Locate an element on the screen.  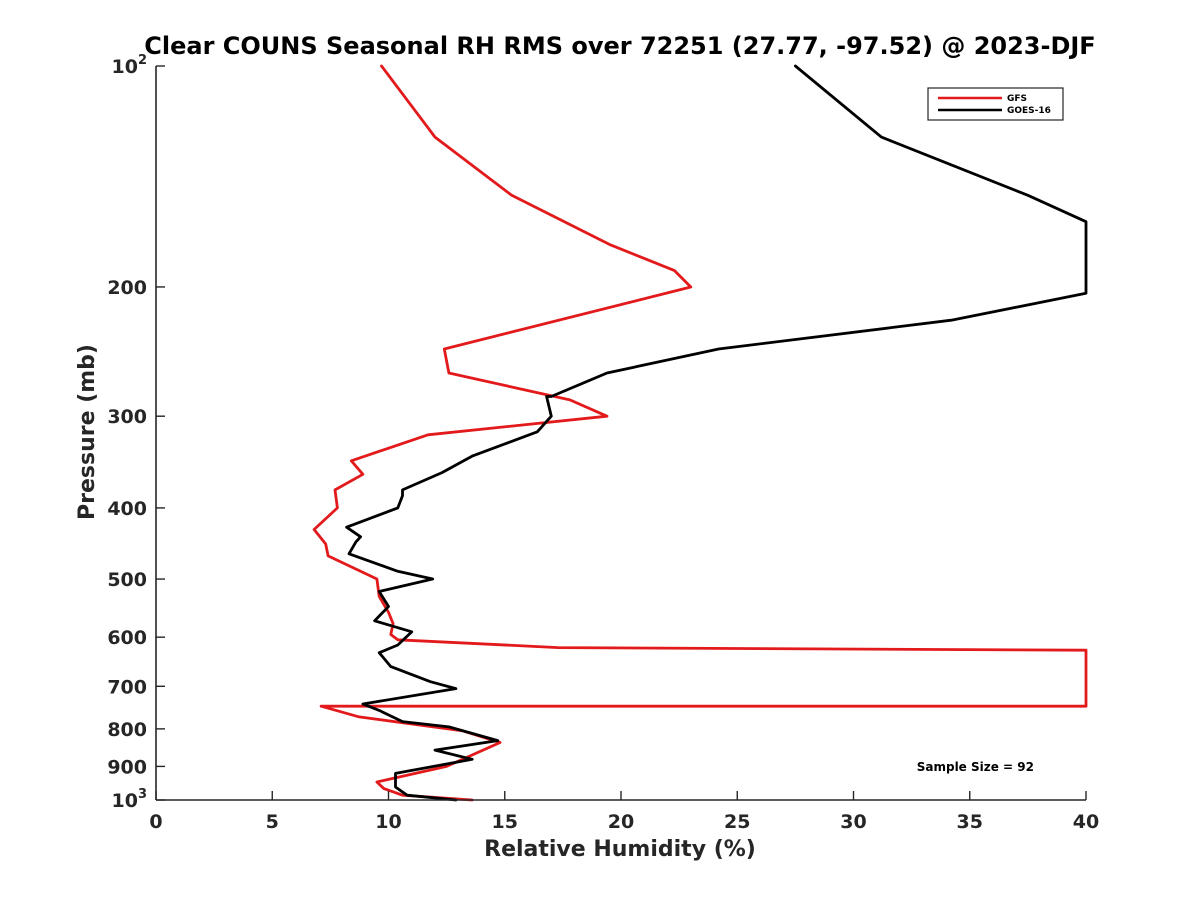
sample-size-annotation: Sample Size = 92 is located at coordinates (975, 767).